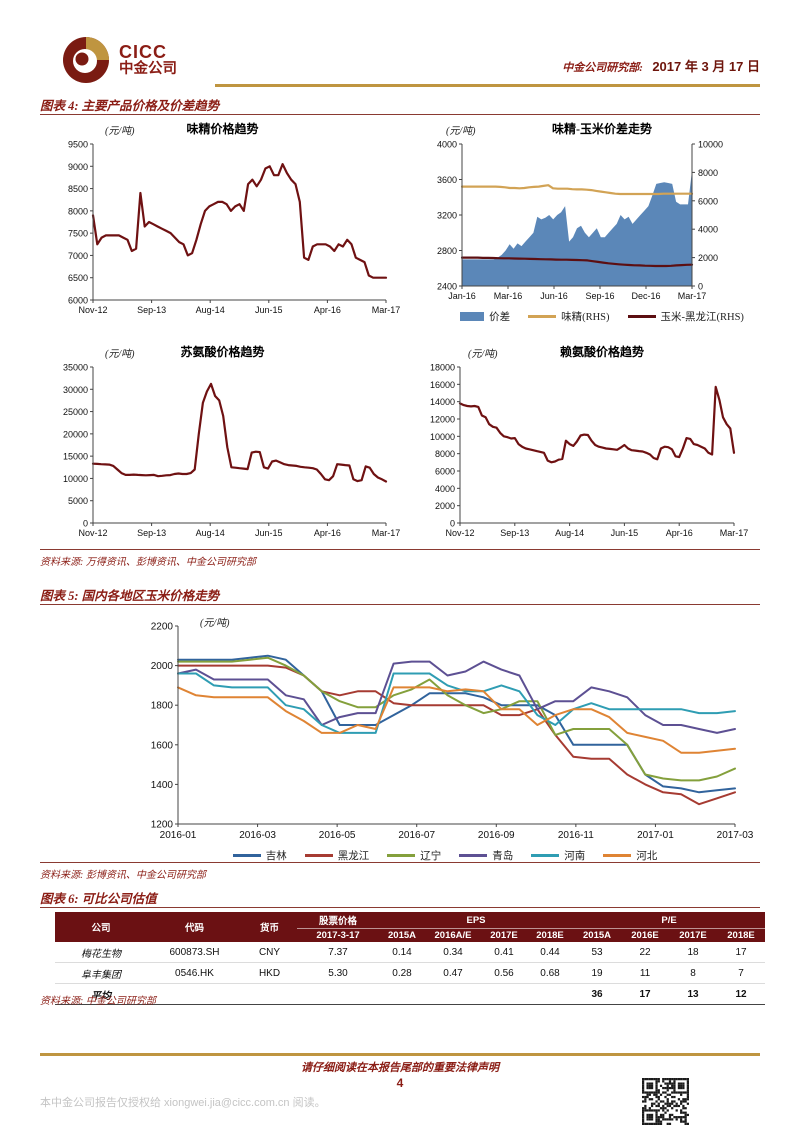  I want to click on report-date: 2017 年 3 月 17 日, so click(706, 66).